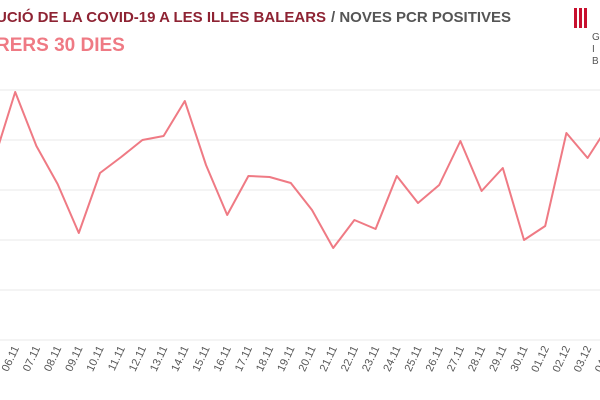  Describe the element at coordinates (138, 358) in the screenshot. I see `x-tick-label: 12.11` at that location.